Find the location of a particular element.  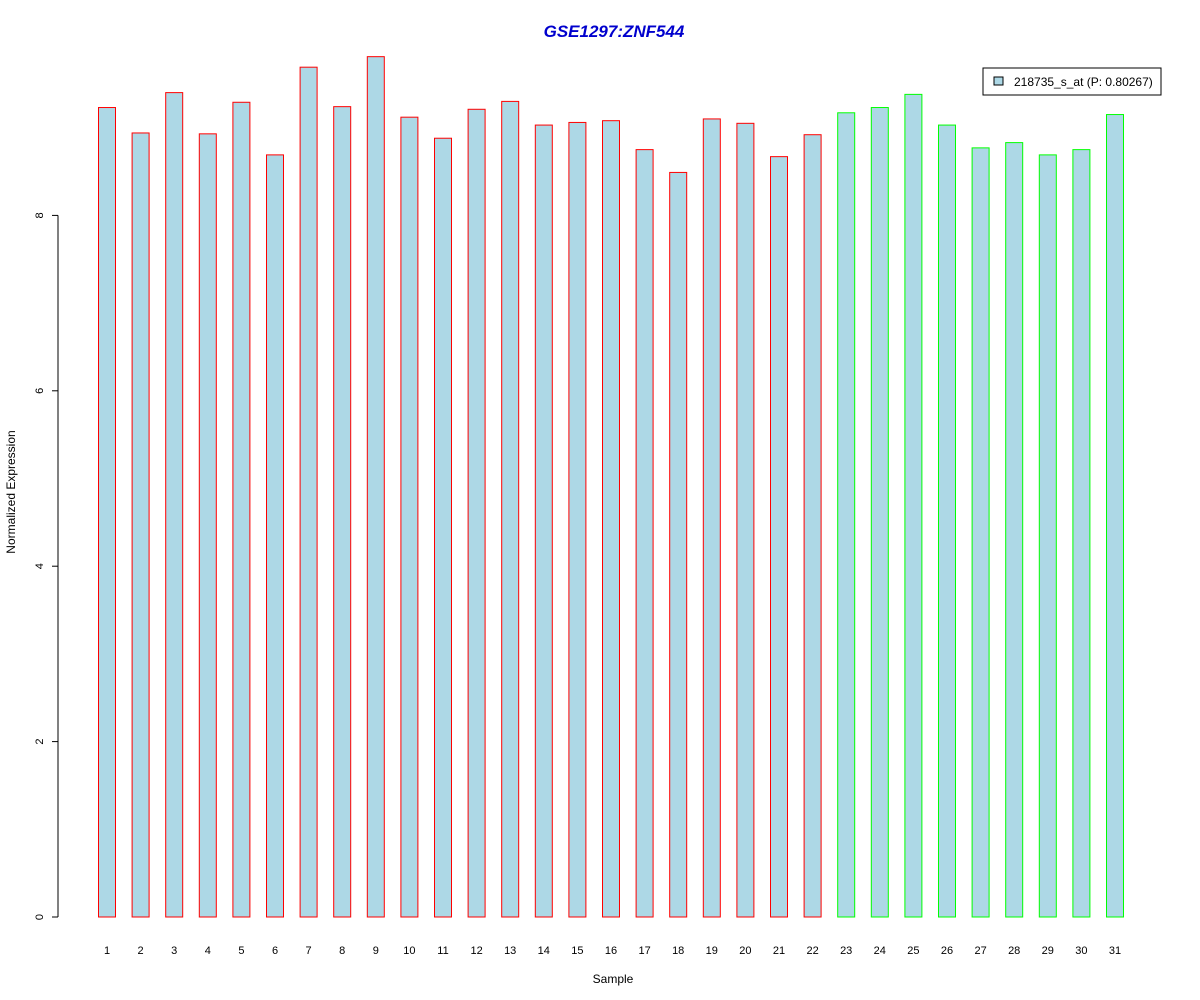

x-tick-label: 14 is located at coordinates (544, 951).